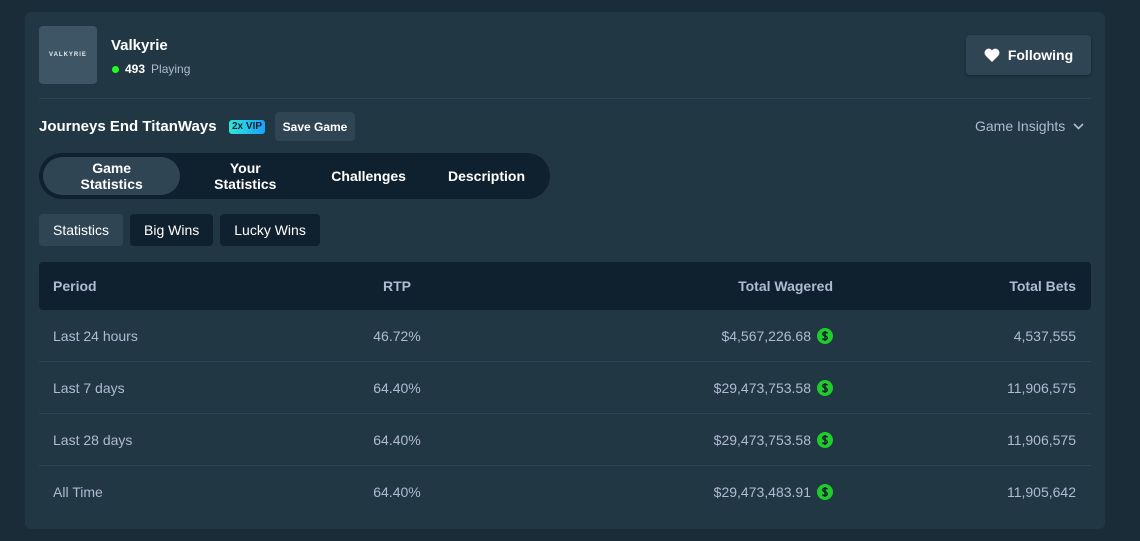  Describe the element at coordinates (172, 230) in the screenshot. I see `subtab: Big Wins` at that location.